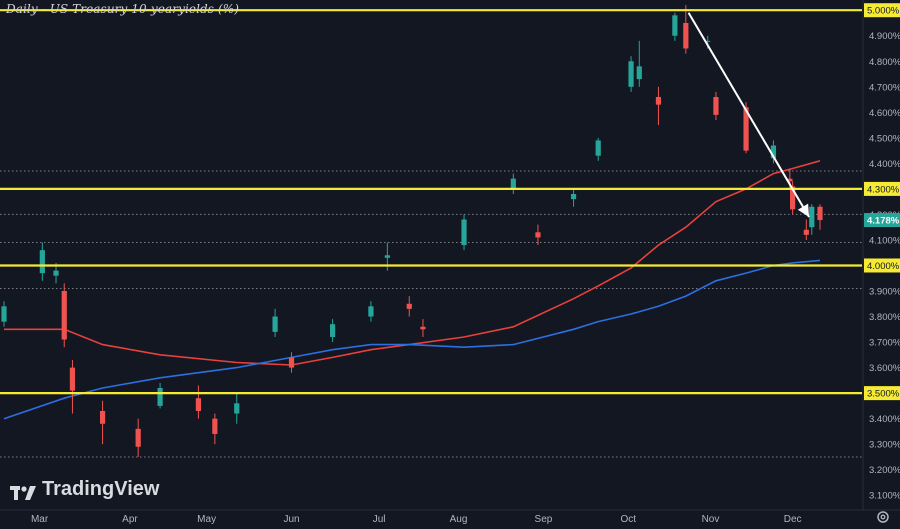  Describe the element at coordinates (629, 519) in the screenshot. I see `x-tick-label-oct: Oct` at that location.